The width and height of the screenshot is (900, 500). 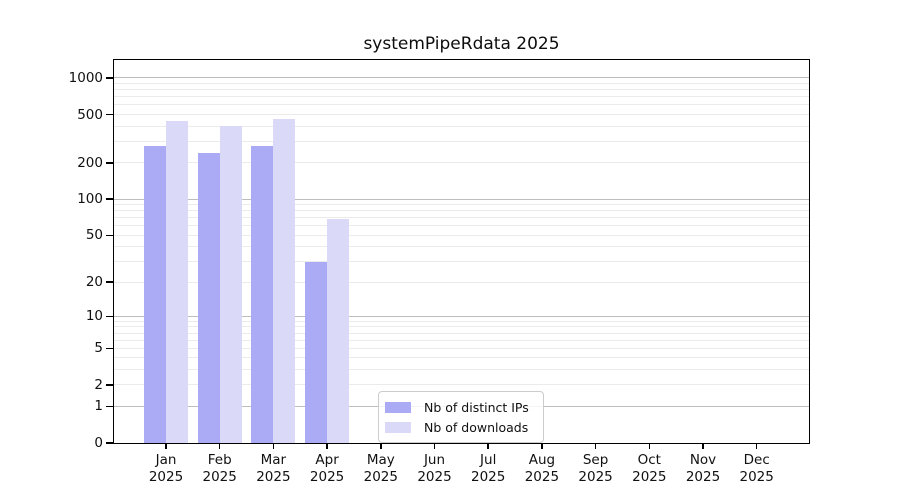 I want to click on x-tick-label-dec: Dec 2025, so click(x=757, y=469).